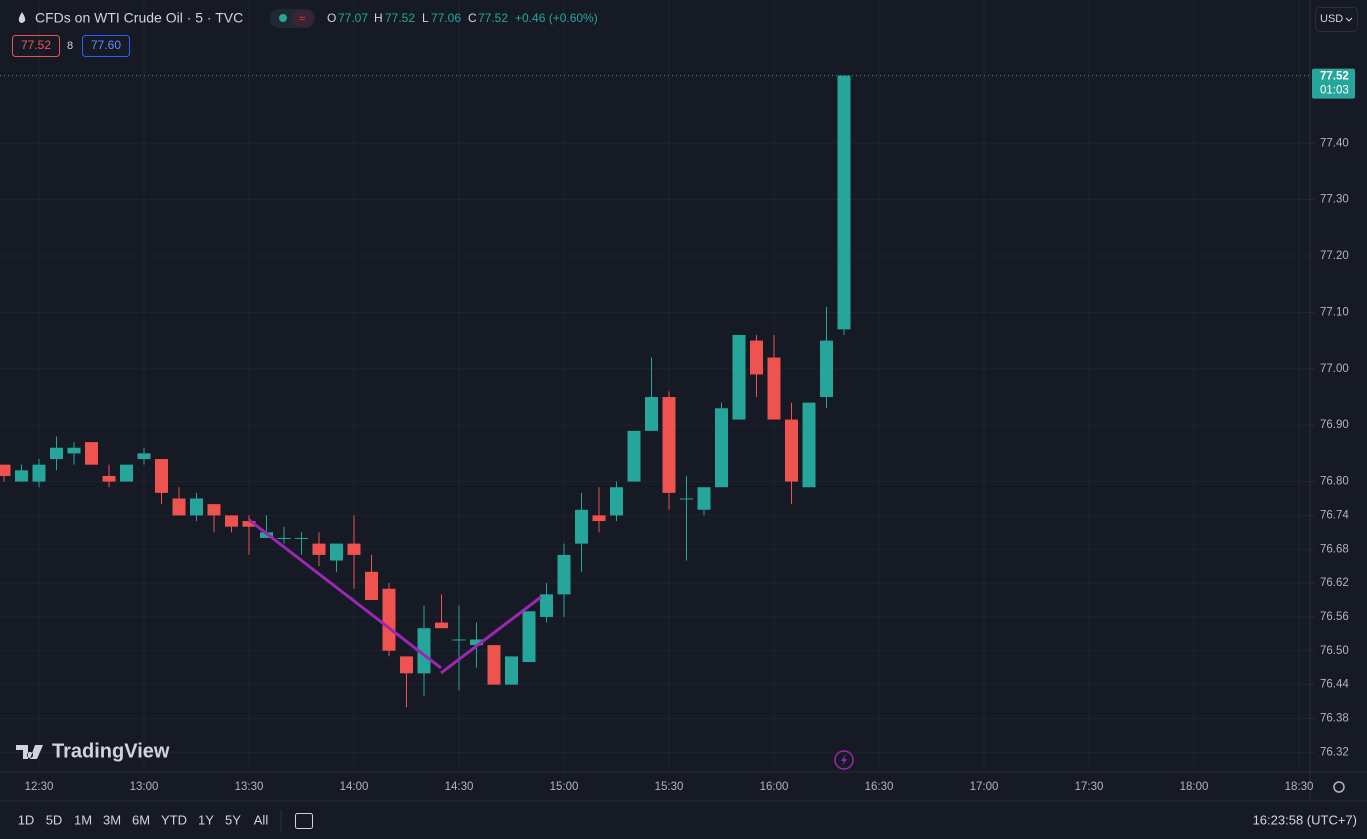 This screenshot has width=1367, height=839. Describe the element at coordinates (70, 46) in the screenshot. I see `spread: 8` at that location.